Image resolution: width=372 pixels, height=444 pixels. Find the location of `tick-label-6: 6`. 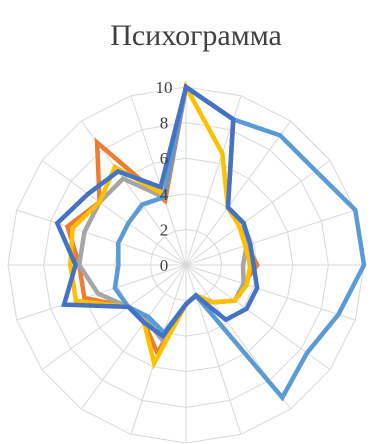

tick-label-6: 6 is located at coordinates (164, 158).